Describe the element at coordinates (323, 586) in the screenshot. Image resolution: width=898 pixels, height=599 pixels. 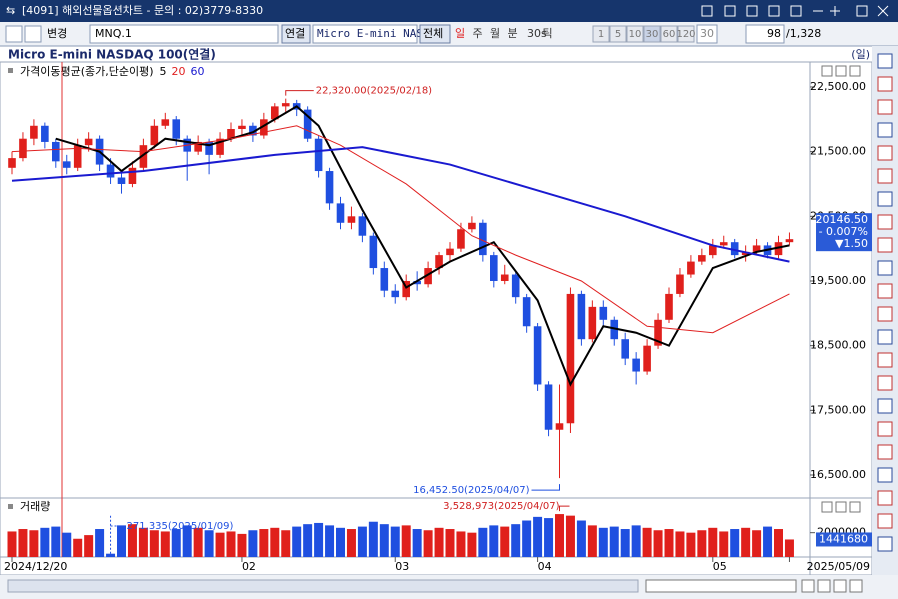
I see `scrollbar` at that location.